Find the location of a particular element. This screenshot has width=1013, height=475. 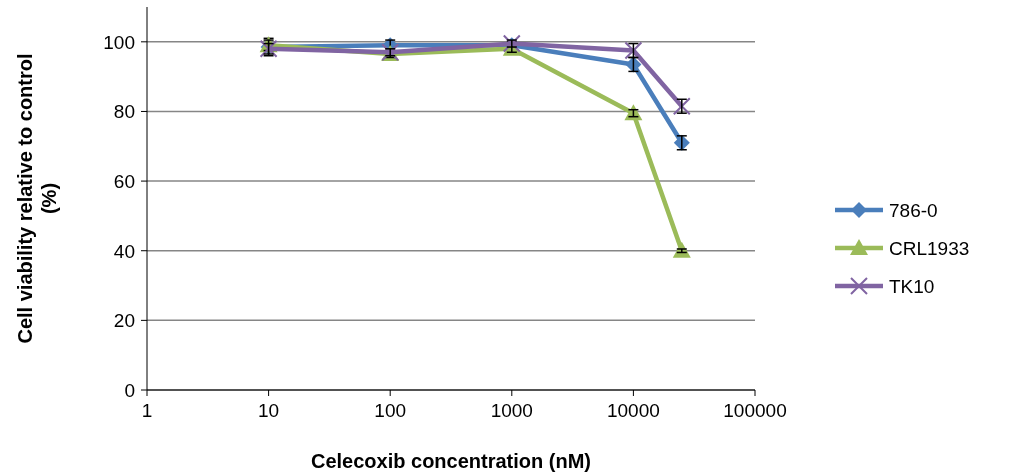

y-tick-label: 20 is located at coordinates (124, 321).